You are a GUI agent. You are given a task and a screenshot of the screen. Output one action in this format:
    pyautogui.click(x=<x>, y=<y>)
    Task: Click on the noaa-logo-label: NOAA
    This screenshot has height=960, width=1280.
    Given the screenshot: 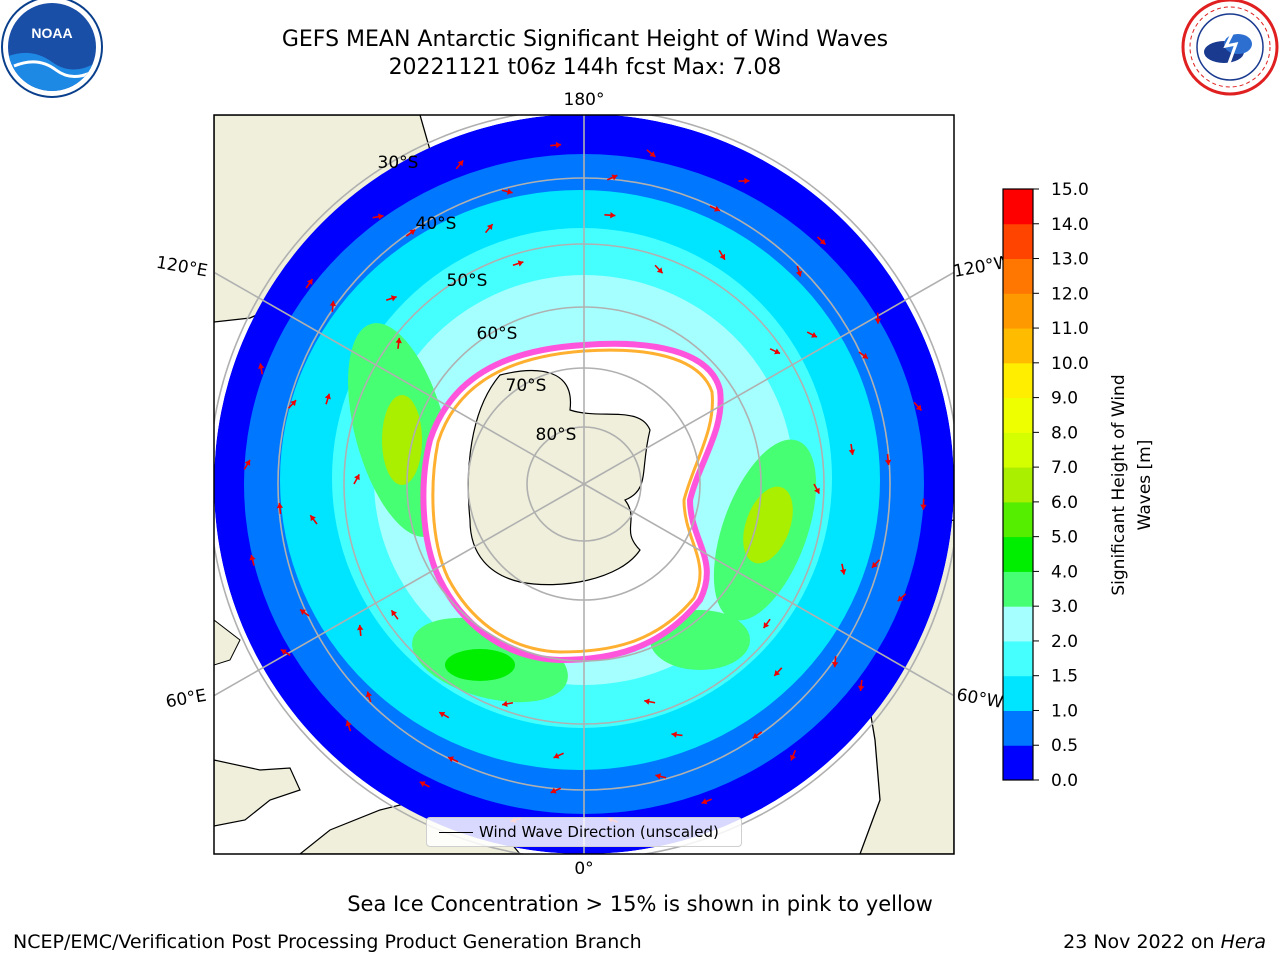 What is the action you would take?
    pyautogui.click(x=51, y=33)
    